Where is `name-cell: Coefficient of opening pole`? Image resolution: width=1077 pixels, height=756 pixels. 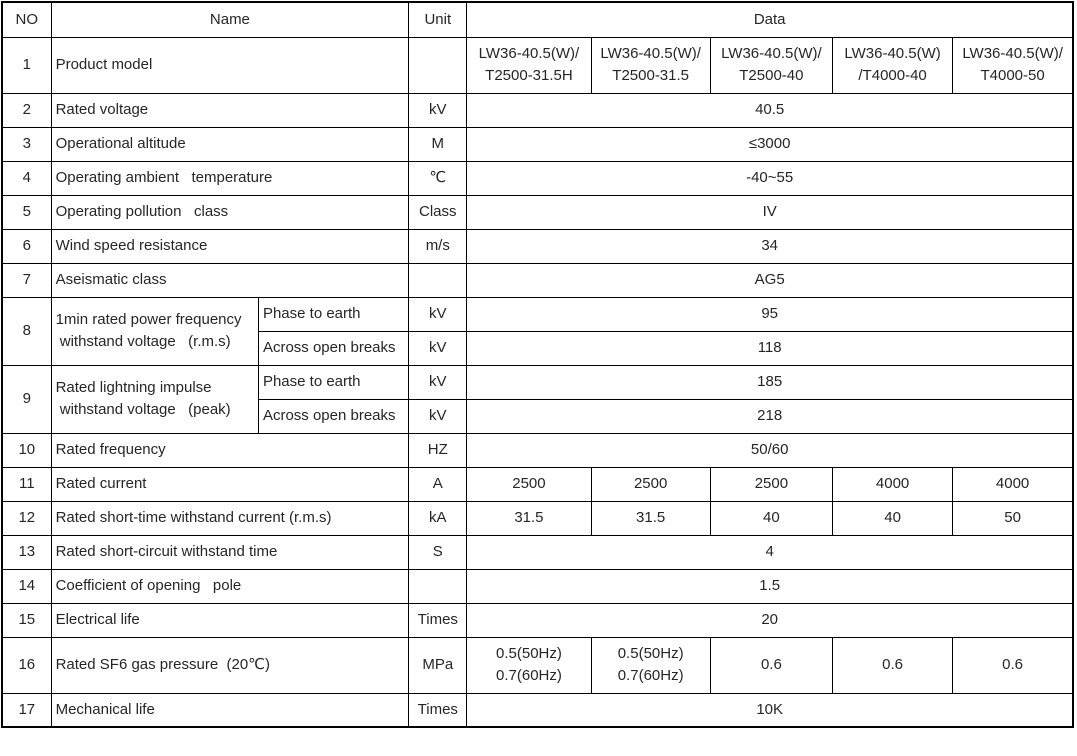
name-cell: Coefficient of opening pole is located at coordinates (230, 586).